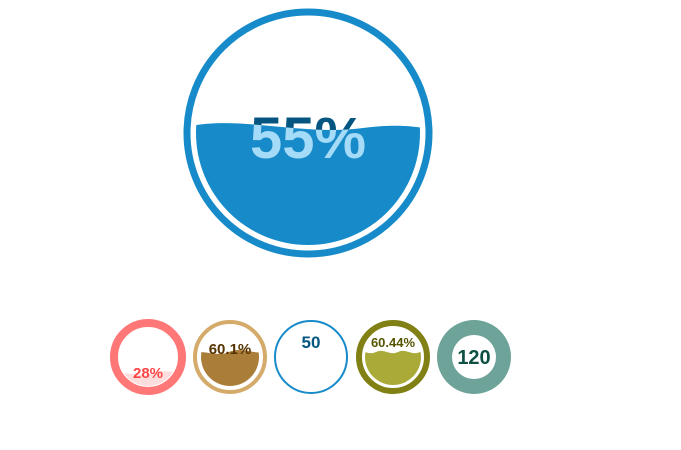  I want to click on gauge-2-ring, so click(230, 357).